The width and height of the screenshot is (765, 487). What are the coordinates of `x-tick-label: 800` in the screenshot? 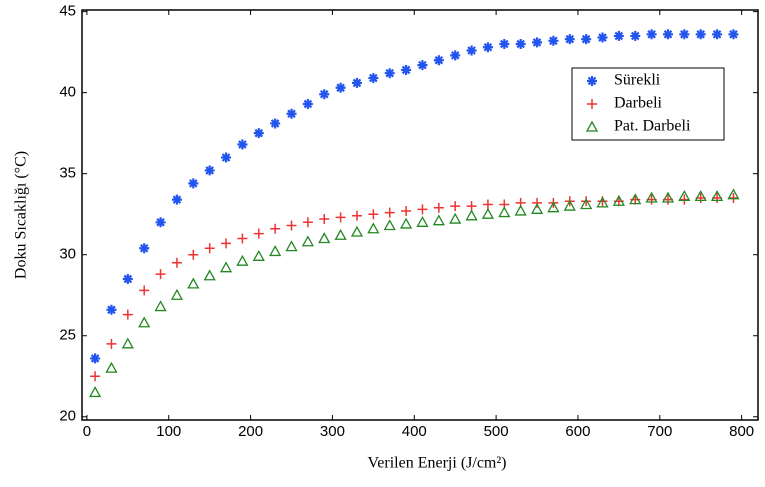 It's located at (741, 431).